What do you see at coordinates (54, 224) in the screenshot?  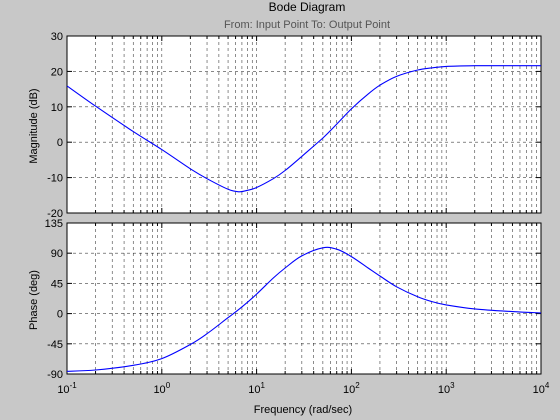 I see `y-tick-label: 135` at bounding box center [54, 224].